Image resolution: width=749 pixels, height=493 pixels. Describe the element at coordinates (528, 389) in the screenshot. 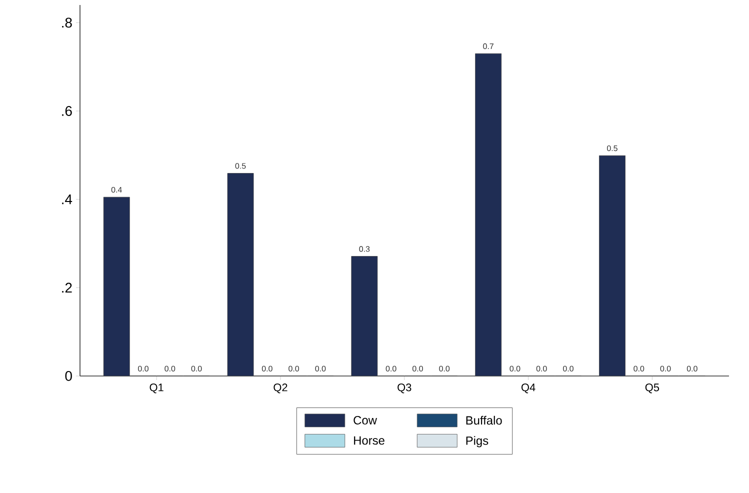

I see `x-tick-label: Q4` at that location.